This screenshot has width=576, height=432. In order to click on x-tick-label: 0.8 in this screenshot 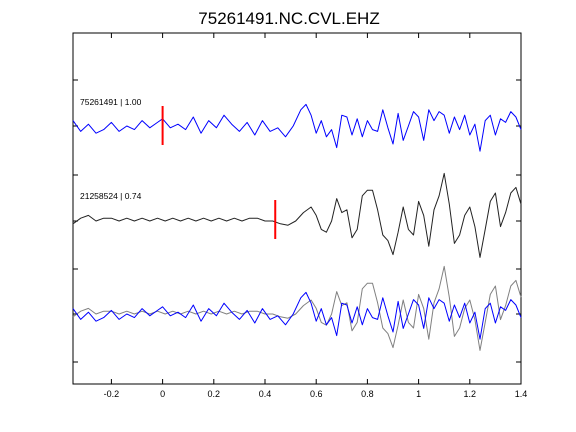, I will do `click(367, 394)`.